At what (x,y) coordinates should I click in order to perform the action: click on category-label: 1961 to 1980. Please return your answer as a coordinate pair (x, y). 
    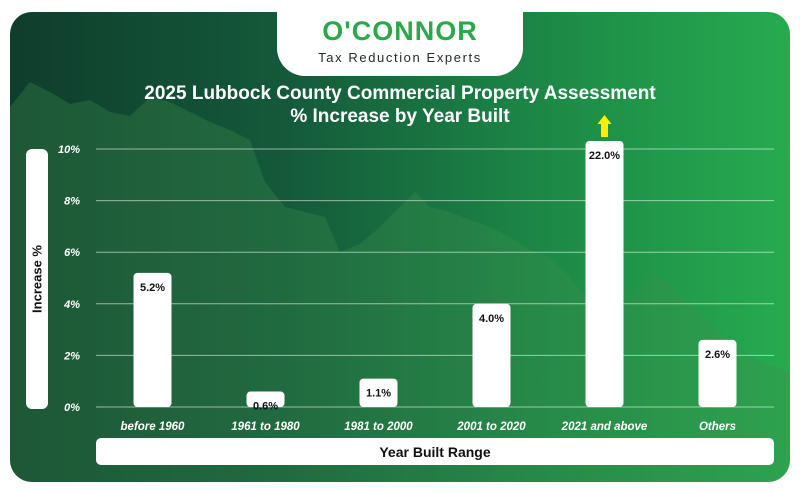
    Looking at the image, I should click on (265, 427).